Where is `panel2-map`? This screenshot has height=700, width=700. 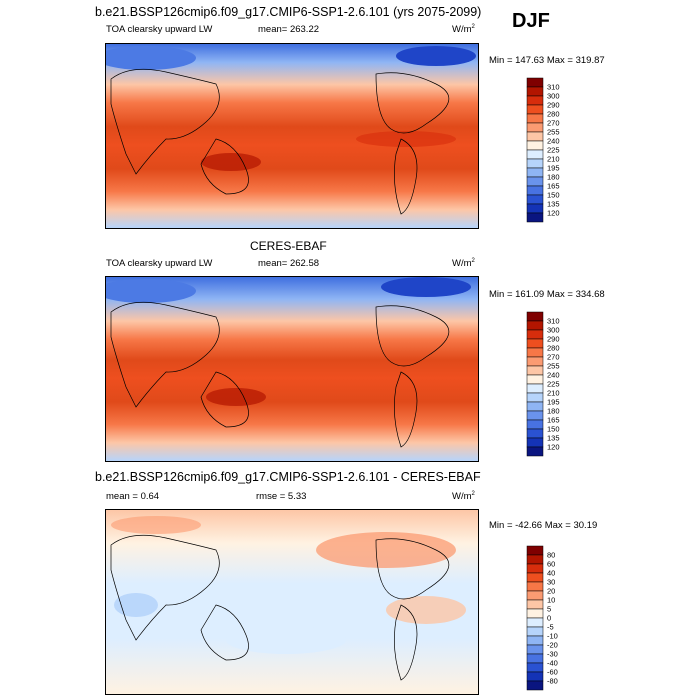 panel2-map is located at coordinates (292, 369).